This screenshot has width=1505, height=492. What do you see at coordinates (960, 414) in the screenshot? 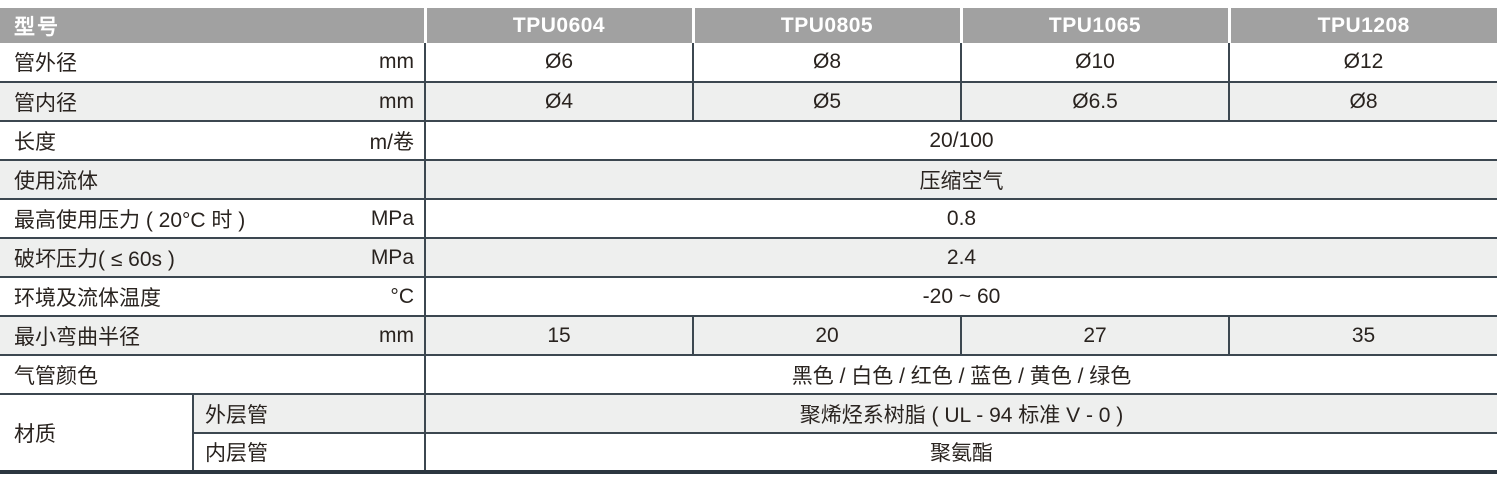
I see `merged-value-cell: 聚烯烃系树脂 ( UL - 94 标准 V - 0 )` at bounding box center [960, 414].